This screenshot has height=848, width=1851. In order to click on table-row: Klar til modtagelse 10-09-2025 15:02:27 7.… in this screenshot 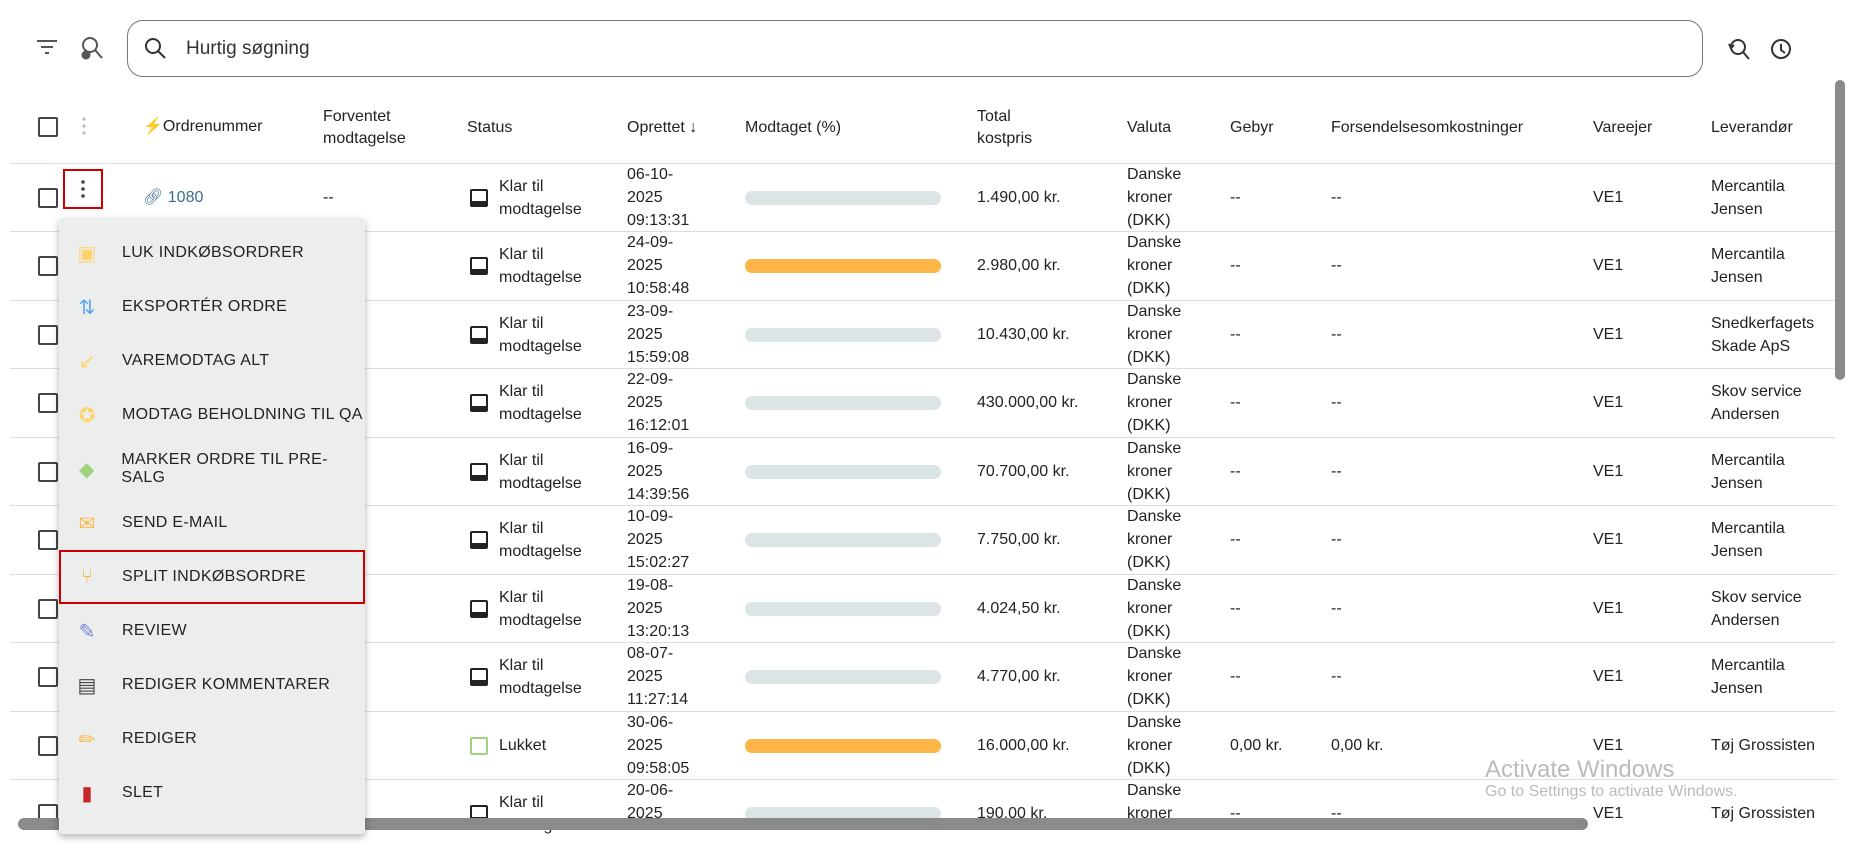, I will do `click(922, 539)`.